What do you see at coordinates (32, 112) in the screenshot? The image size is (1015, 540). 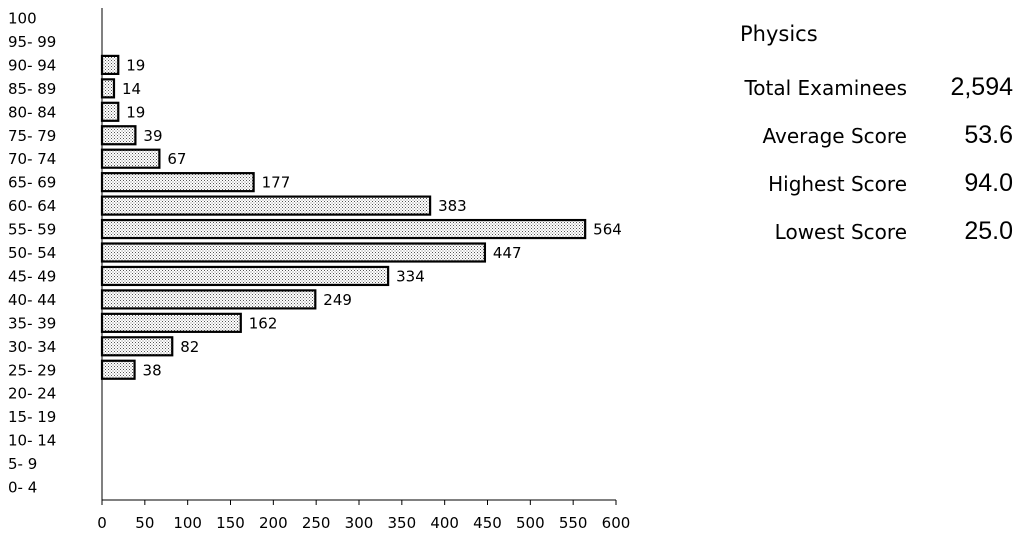 I see `category-label: 80- 84` at bounding box center [32, 112].